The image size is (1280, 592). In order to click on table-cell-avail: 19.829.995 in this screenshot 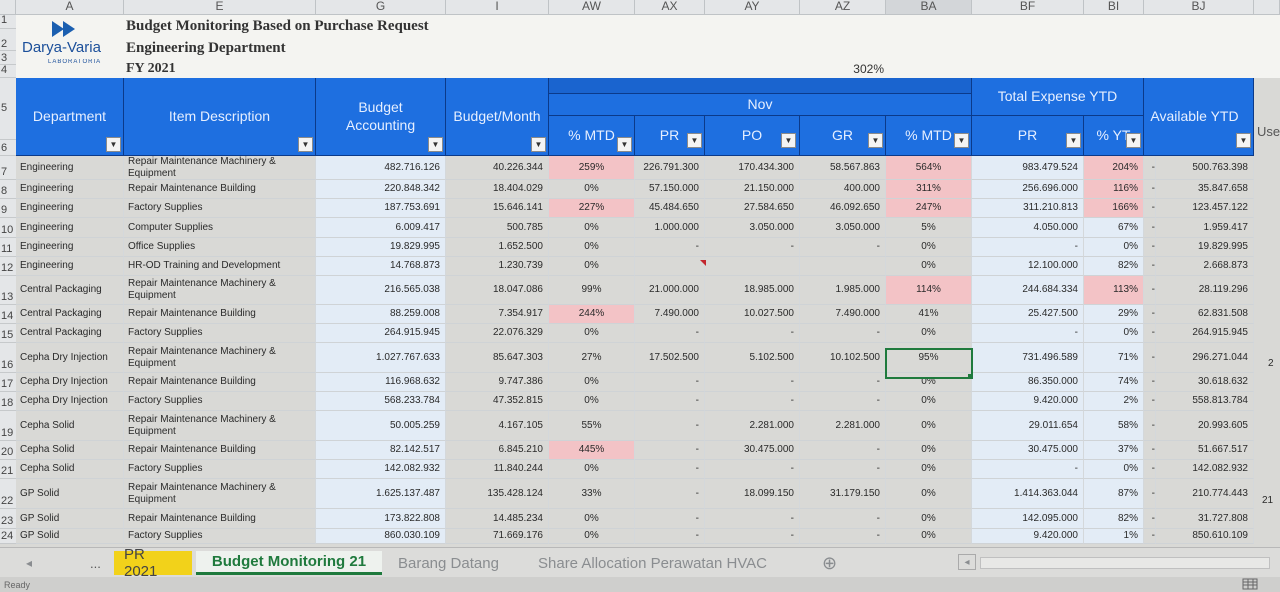, I will do `click(1205, 247)`.